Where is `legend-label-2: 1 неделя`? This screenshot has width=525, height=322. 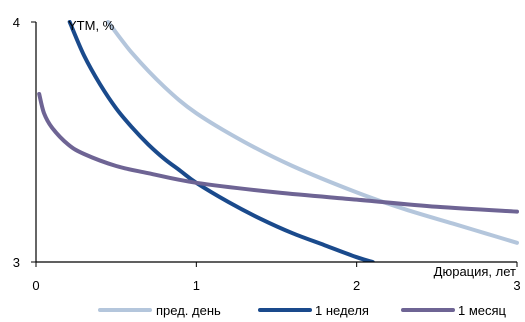
legend-label-2: 1 неделя is located at coordinates (342, 310).